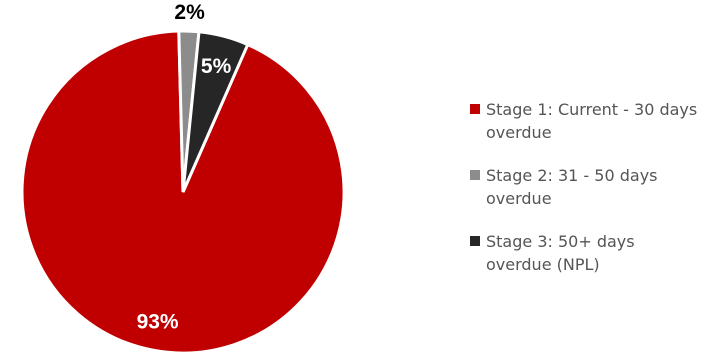  What do you see at coordinates (216, 66) in the screenshot?
I see `slice-label-stage-3: 5%` at bounding box center [216, 66].